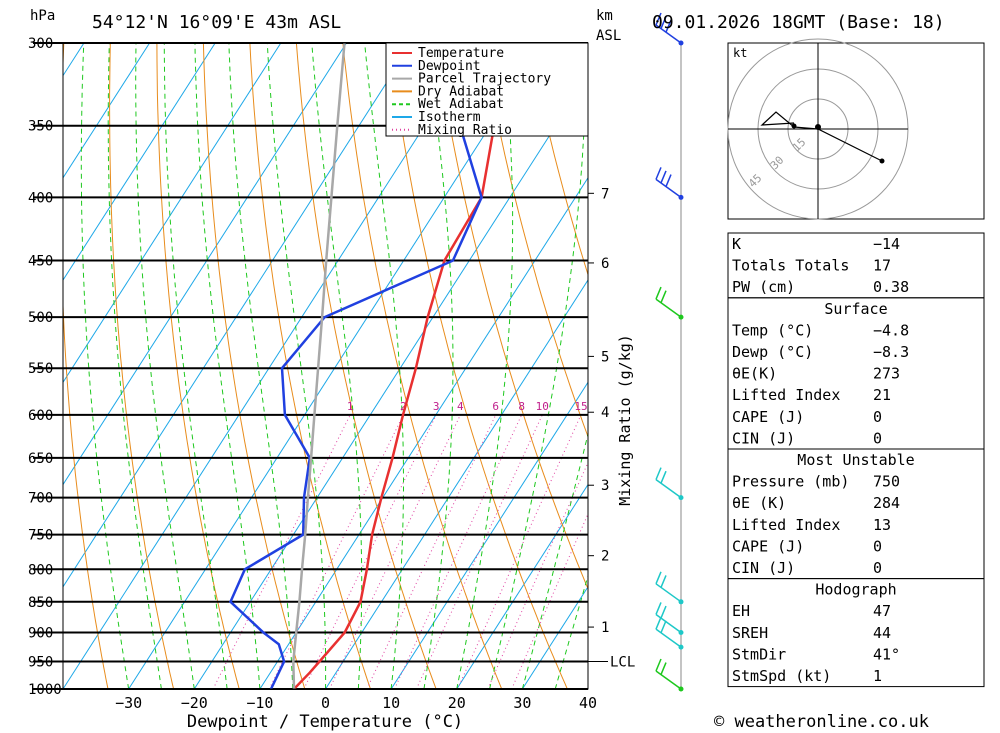  Describe the element at coordinates (891, 352) in the screenshot. I see `surface-row-value: −8.3` at that location.